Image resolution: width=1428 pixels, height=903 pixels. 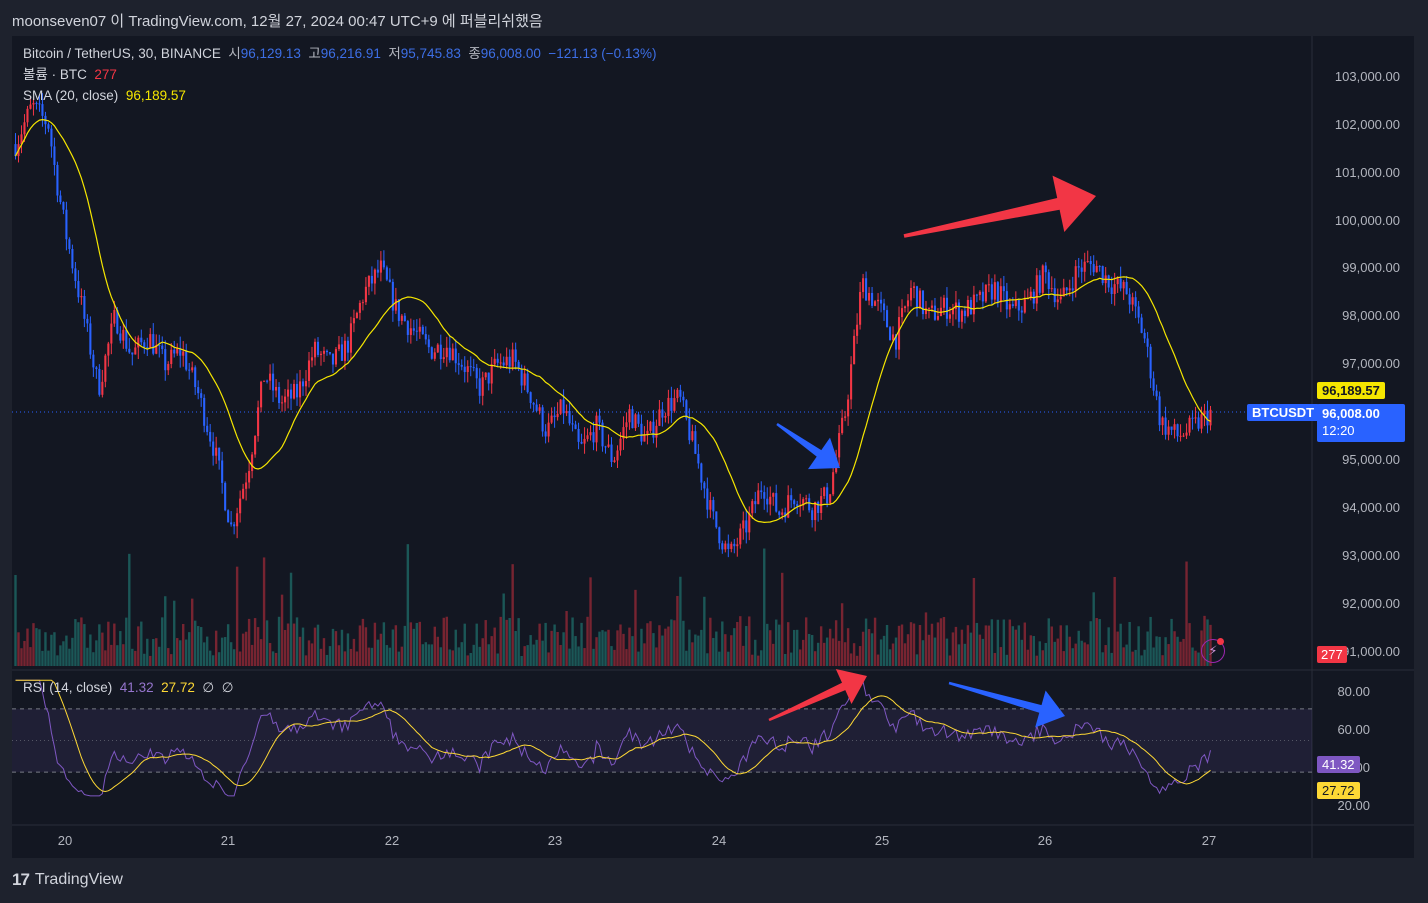 What do you see at coordinates (339, 74) in the screenshot?
I see `volume-legend: 볼륨 · BTC 277` at bounding box center [339, 74].